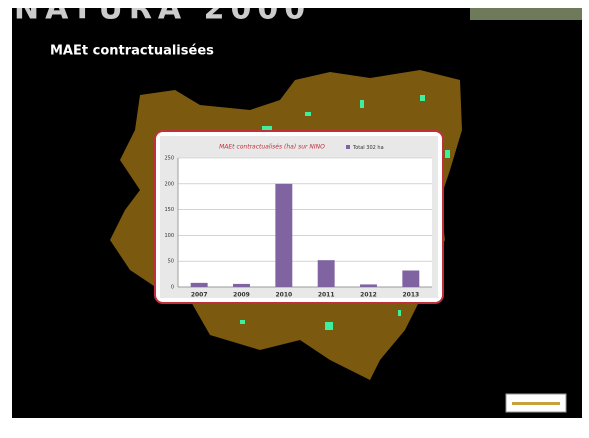 This screenshot has height=438, width=589. Describe the element at coordinates (326, 295) in the screenshot. I see `x-tick-label: 2011` at that location.